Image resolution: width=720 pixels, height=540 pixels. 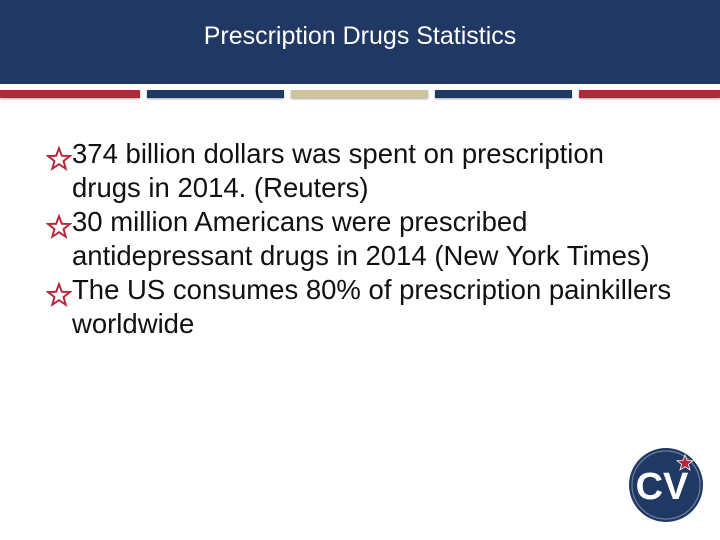 What do you see at coordinates (70, 94) in the screenshot?
I see `divider-stripe-red-left` at bounding box center [70, 94].